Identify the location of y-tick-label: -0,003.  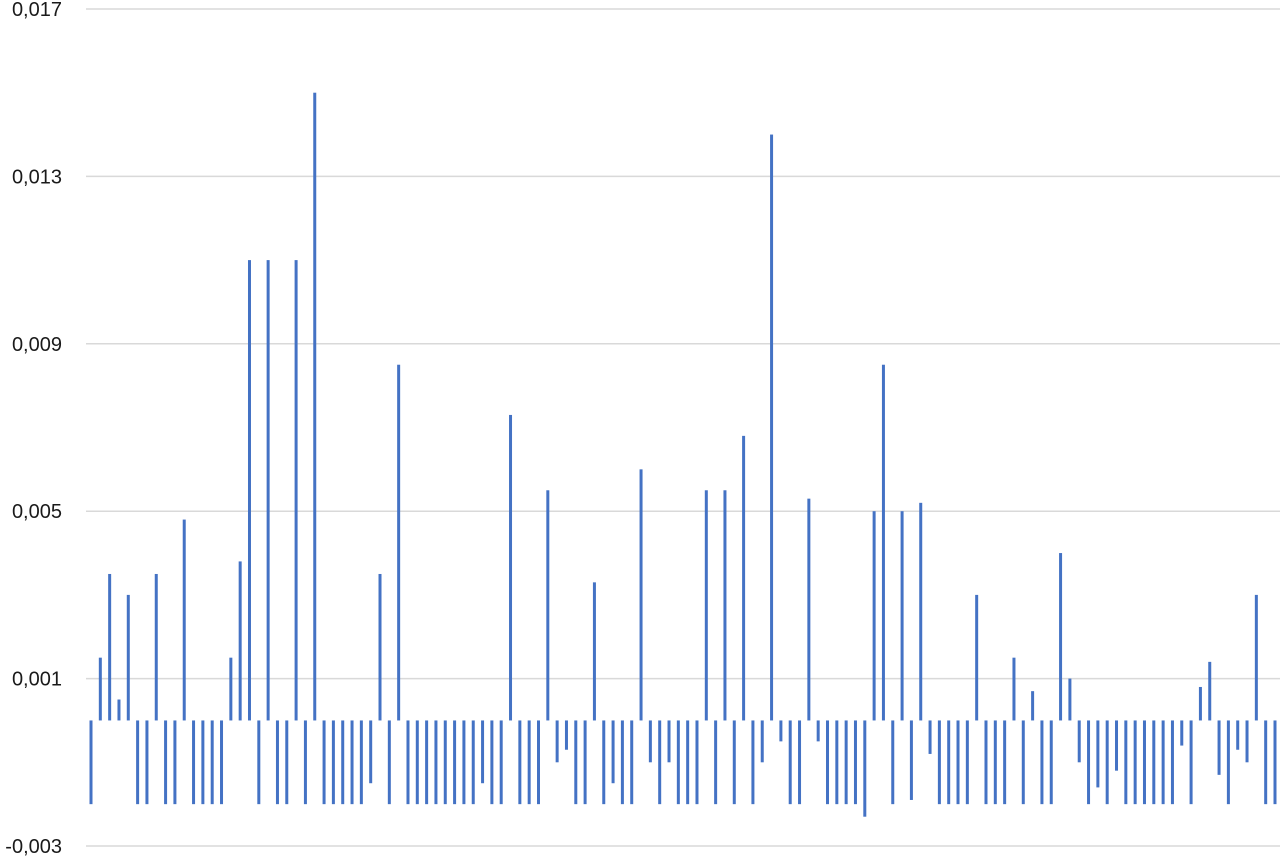
(33, 846).